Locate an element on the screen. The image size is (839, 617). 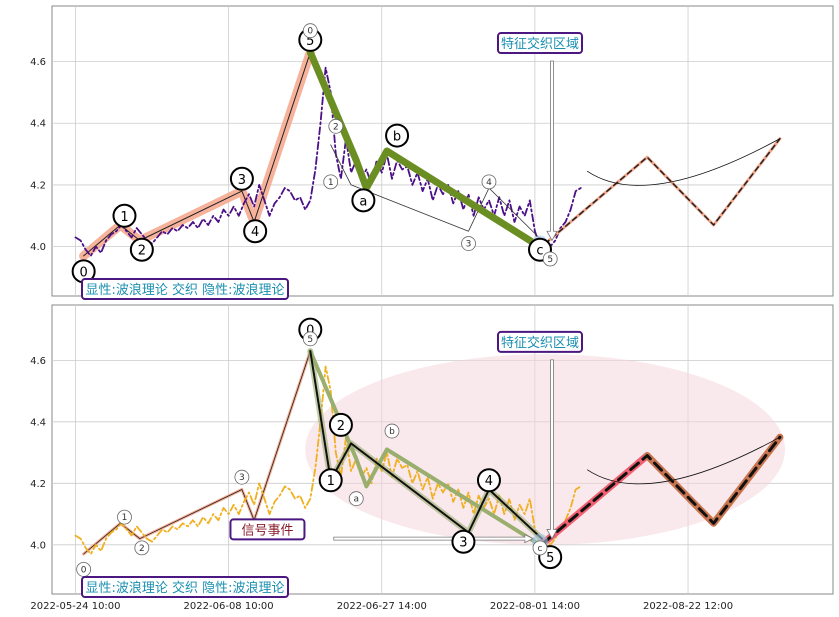
wave-salmon-line is located at coordinates (197, 154).